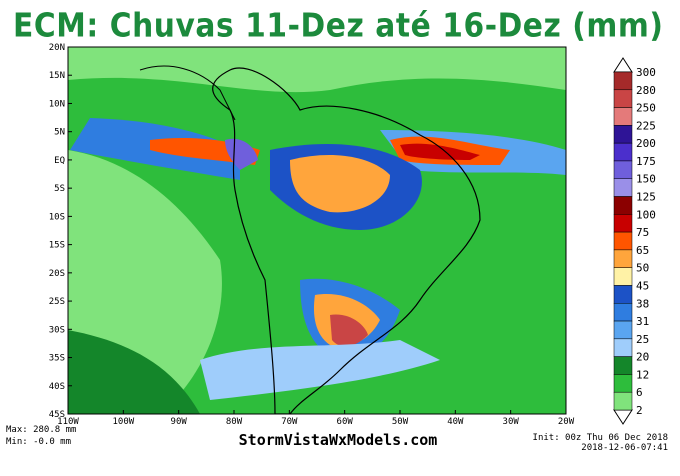 Image resolution: width=680 pixels, height=476 pixels. Describe the element at coordinates (642, 339) in the screenshot. I see `colorbar-label: 25` at that location.